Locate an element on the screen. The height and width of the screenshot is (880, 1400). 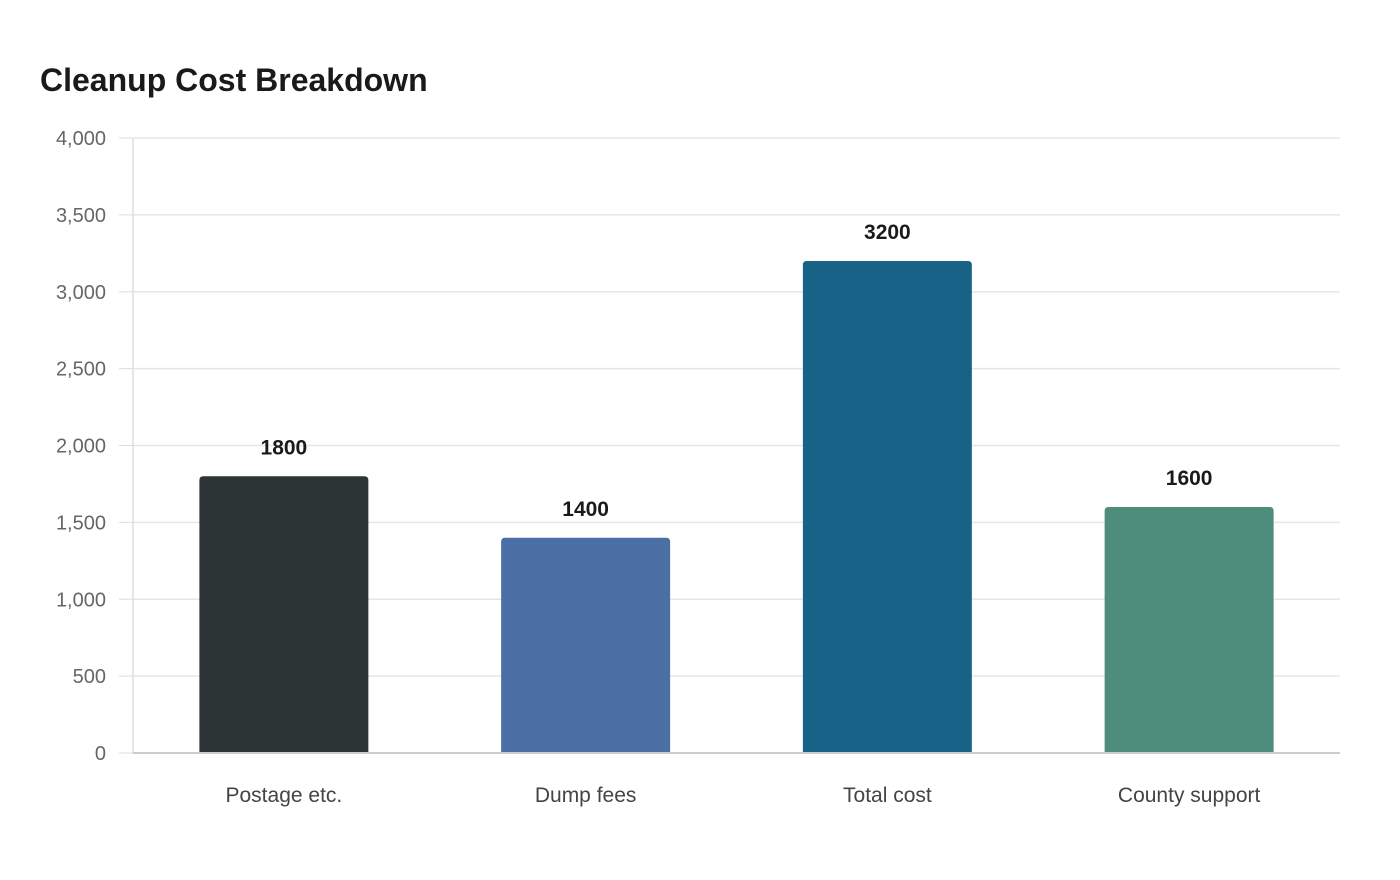
bar-value-label: 3200 is located at coordinates (887, 232).